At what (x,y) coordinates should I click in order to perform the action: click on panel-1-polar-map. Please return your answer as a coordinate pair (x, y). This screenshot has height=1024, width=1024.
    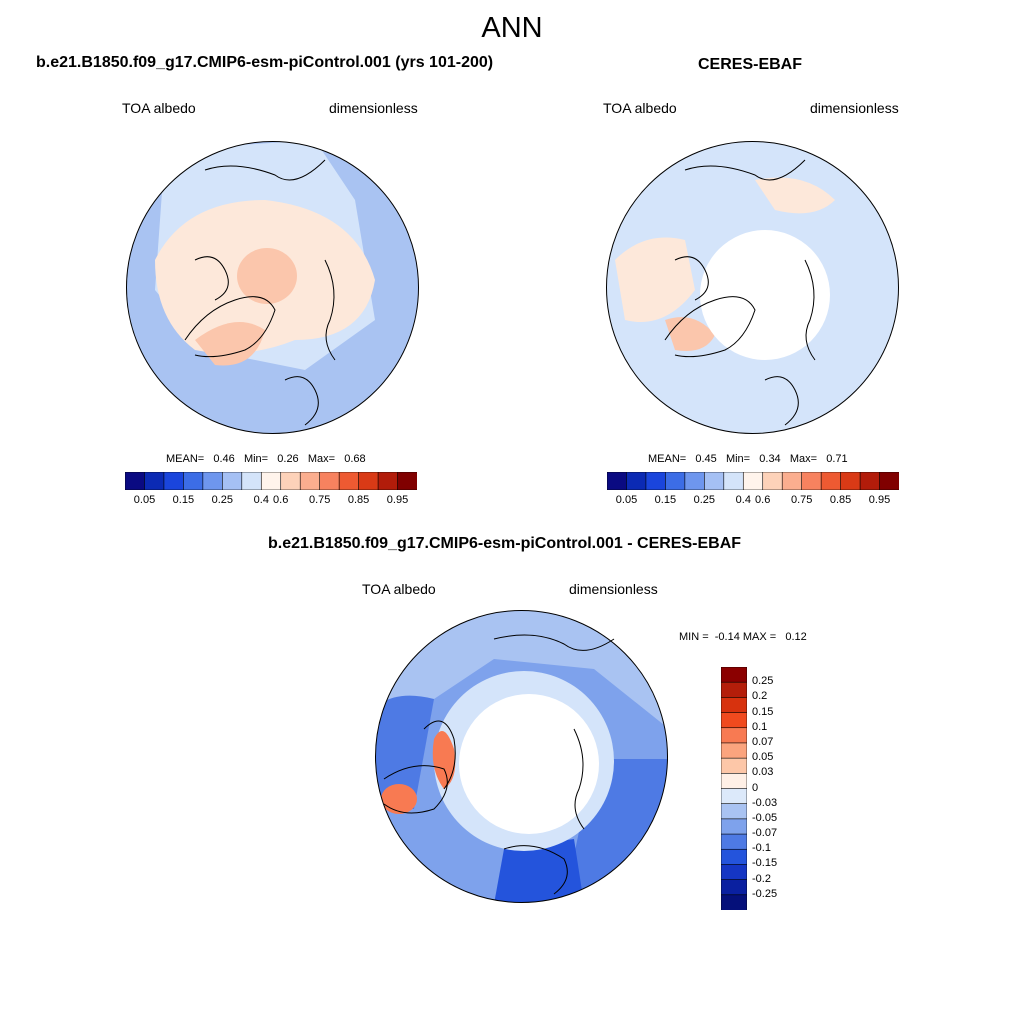
    Looking at the image, I should click on (272, 287).